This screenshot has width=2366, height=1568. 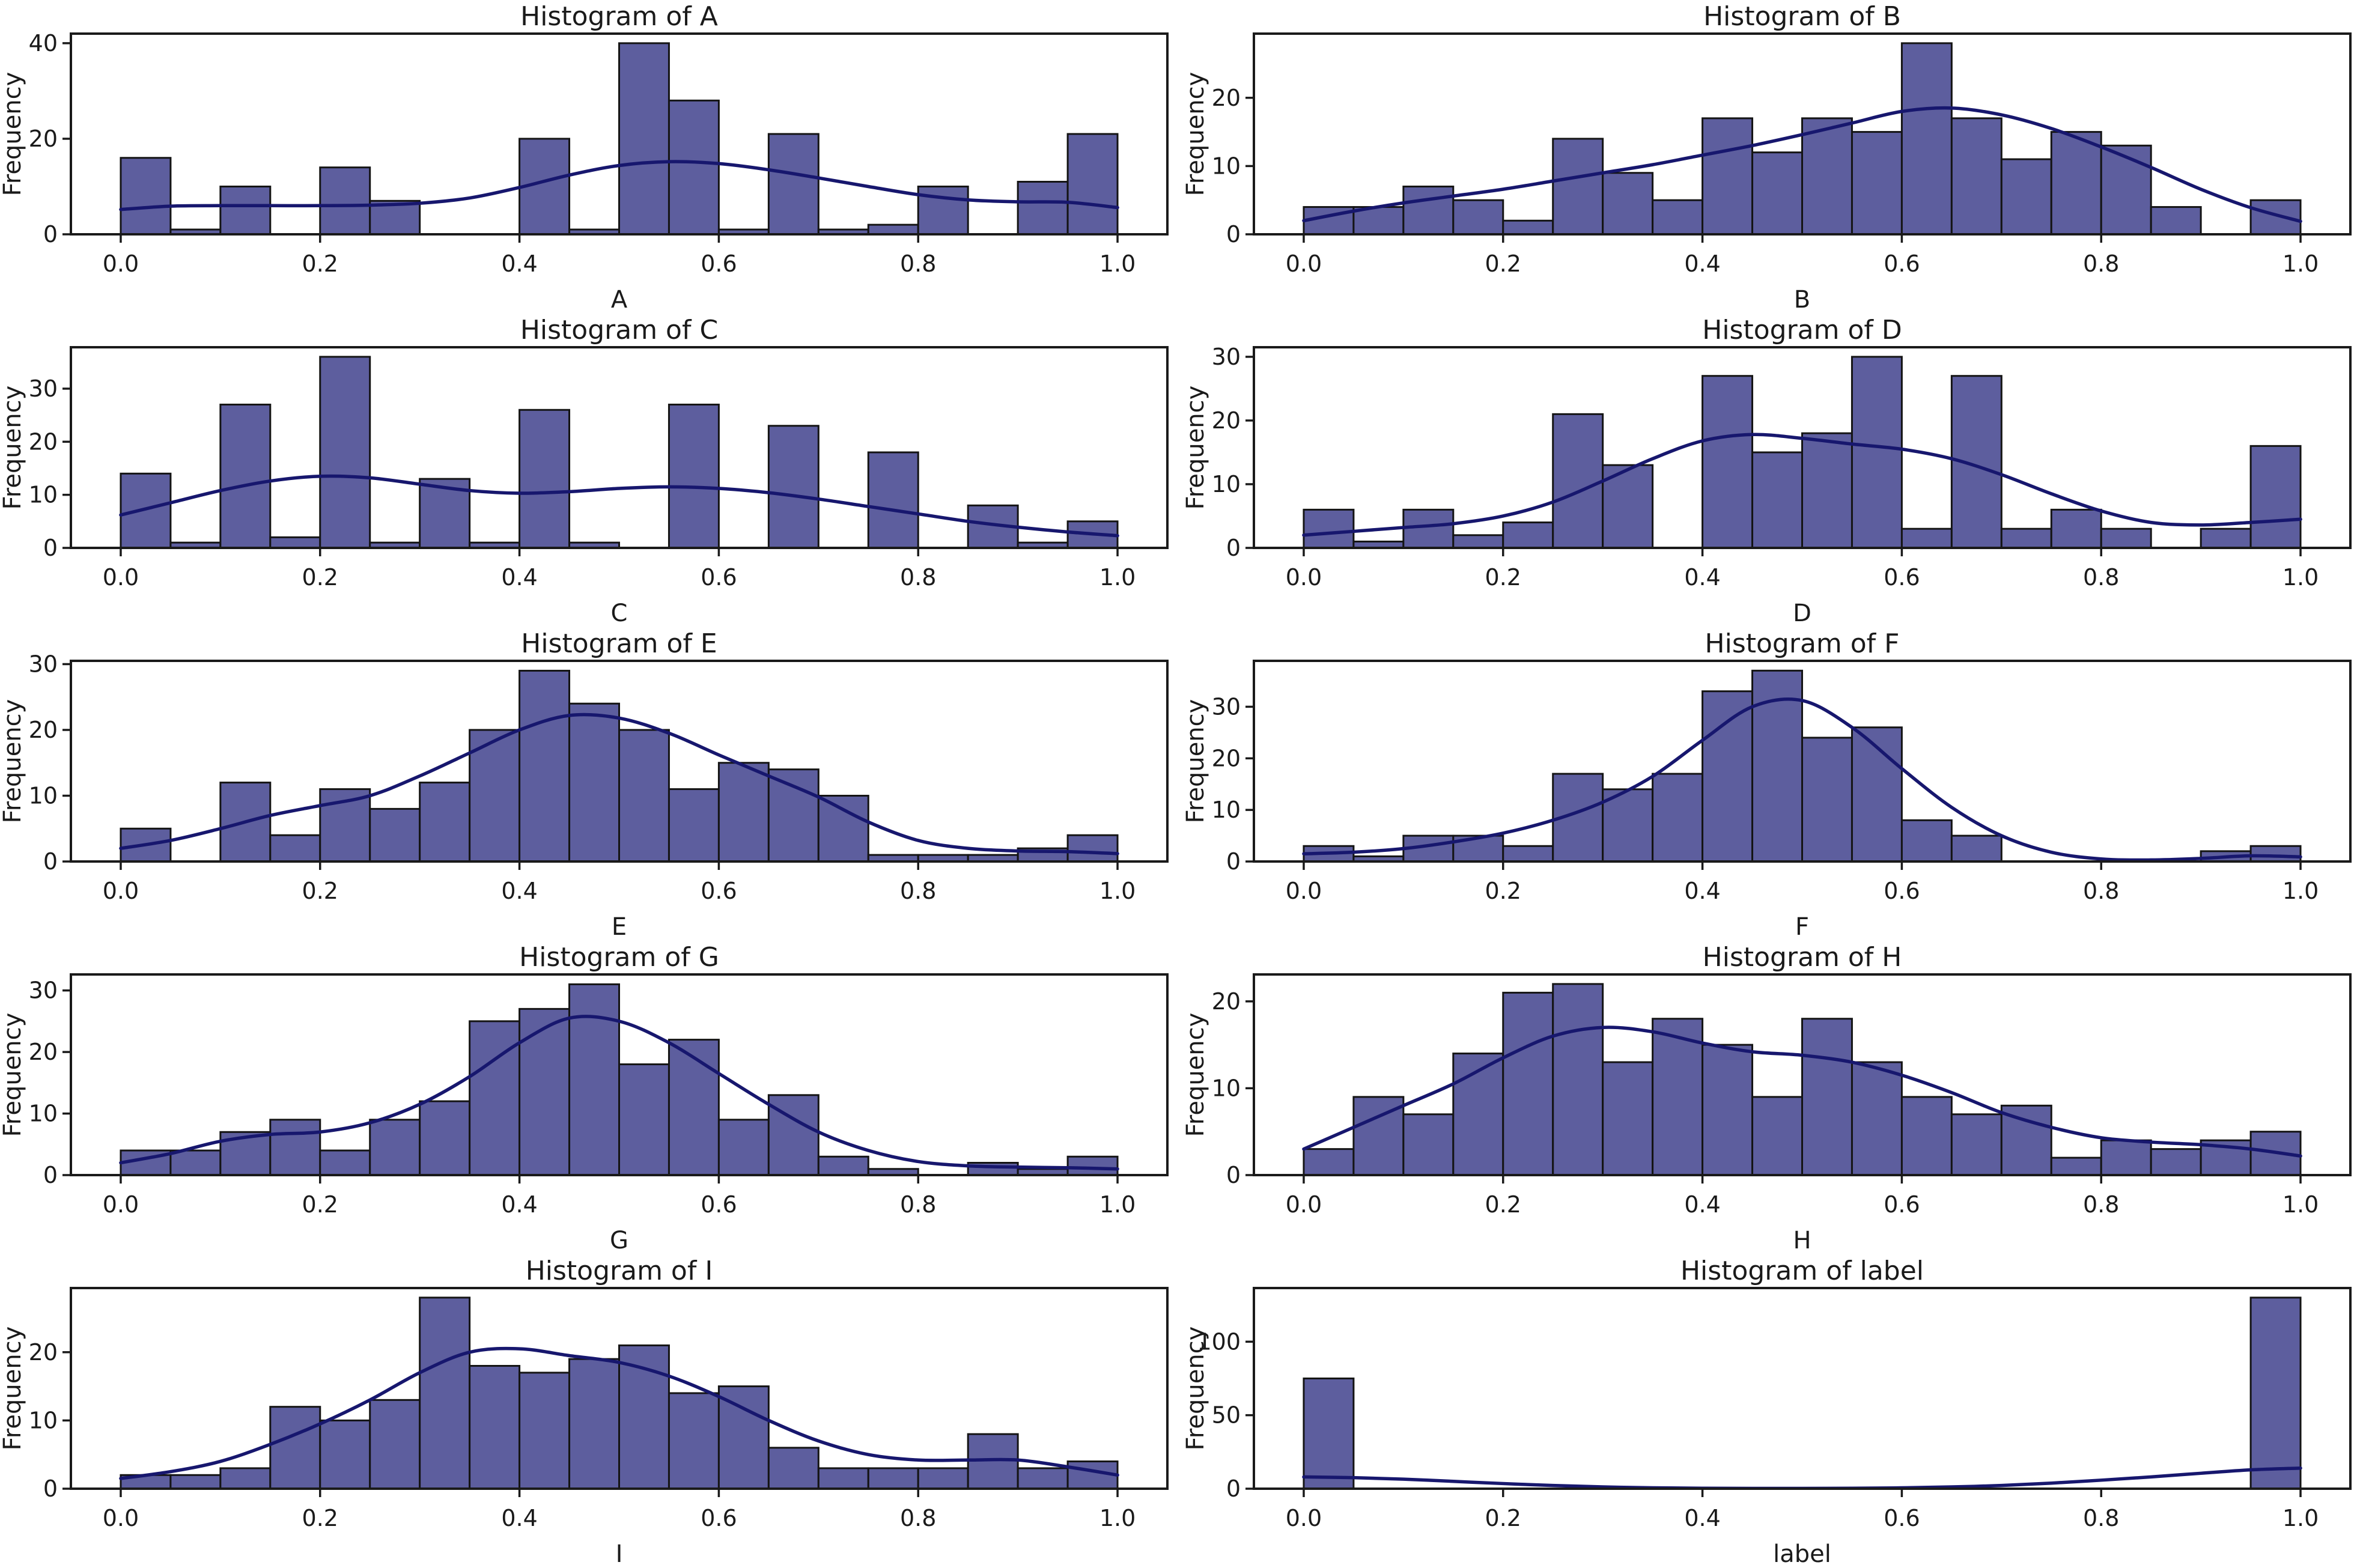 I want to click on subplot-title: Histogram of A, so click(x=619, y=16).